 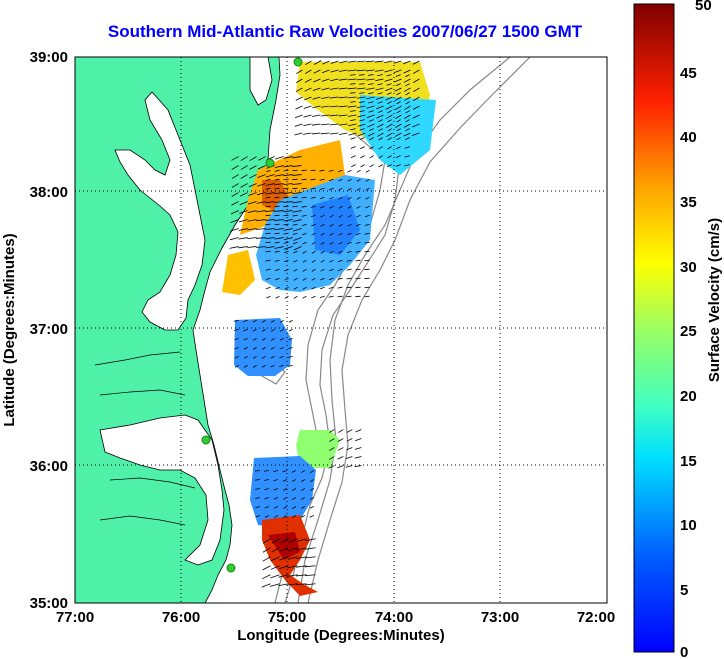 I want to click on x-ticks: 77:00 76:00 75:00 74:00 73:00 72:00, so click(x=335, y=617).